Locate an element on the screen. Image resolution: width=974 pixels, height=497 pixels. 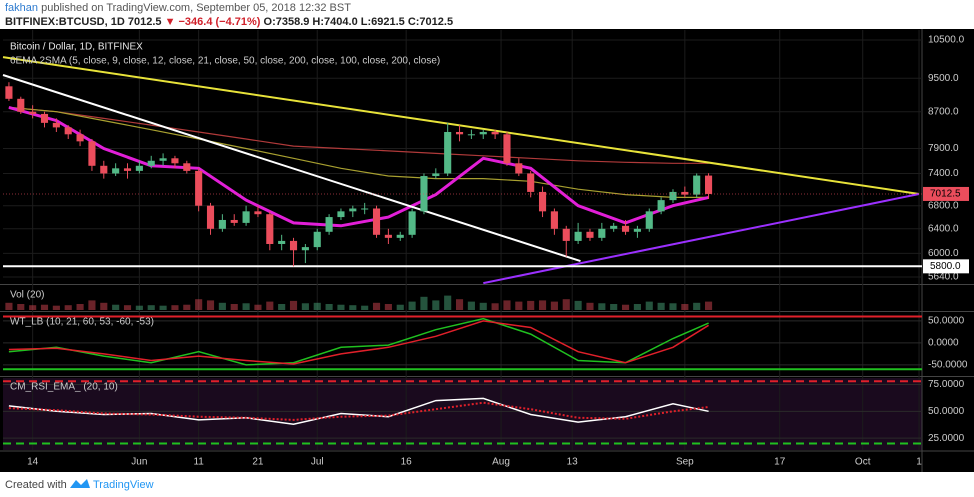
x-tick-label: 14 is located at coordinates (33, 462).